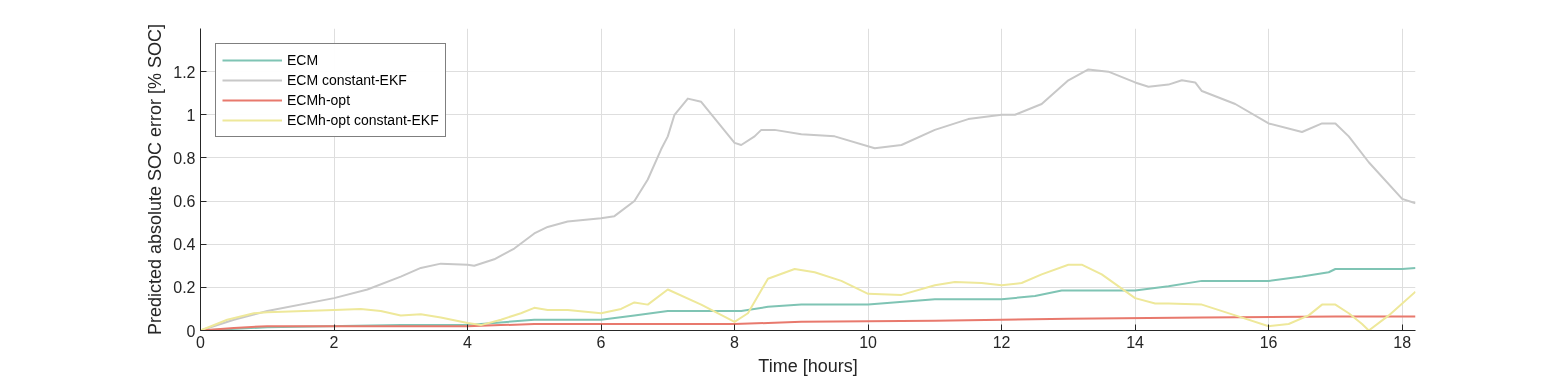 This screenshot has height=391, width=1563. I want to click on y-tick-label: 0.4, so click(184, 245).